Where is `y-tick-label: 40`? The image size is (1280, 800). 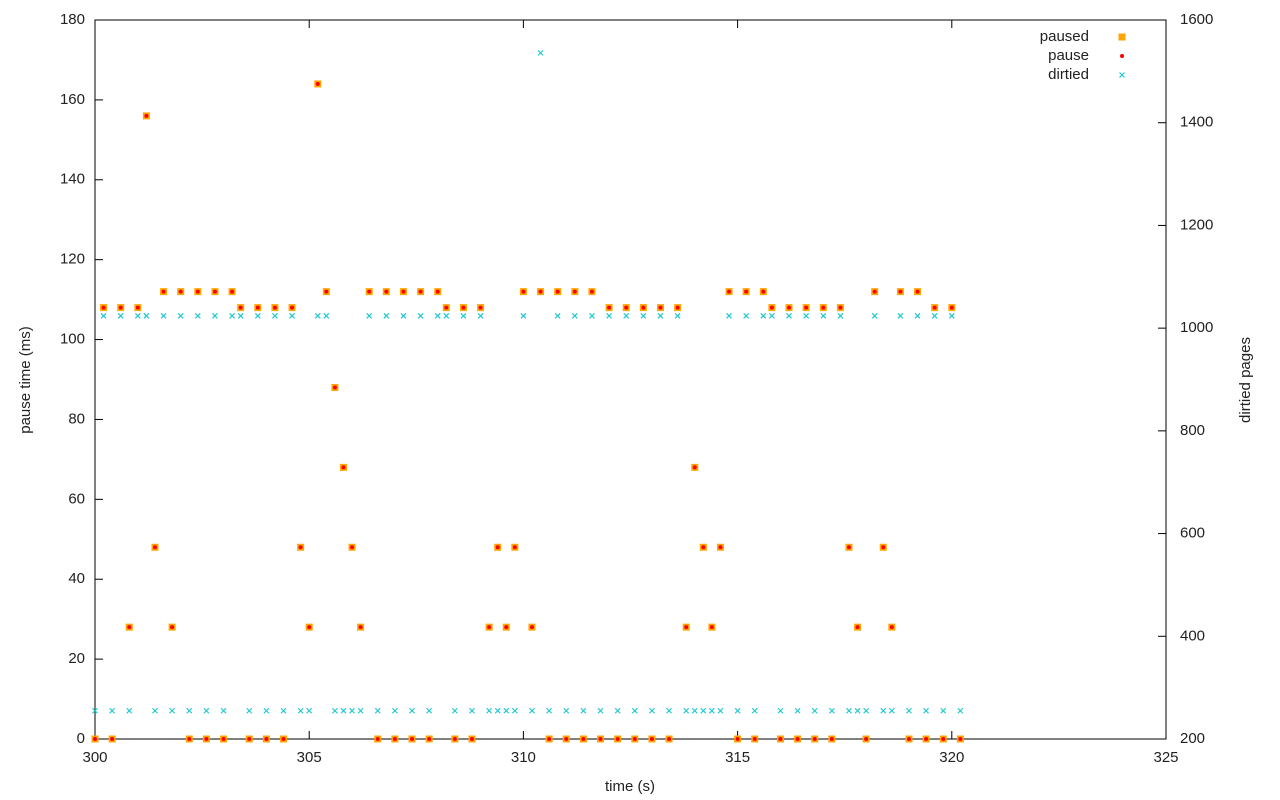 y-tick-label: 40 is located at coordinates (76, 578).